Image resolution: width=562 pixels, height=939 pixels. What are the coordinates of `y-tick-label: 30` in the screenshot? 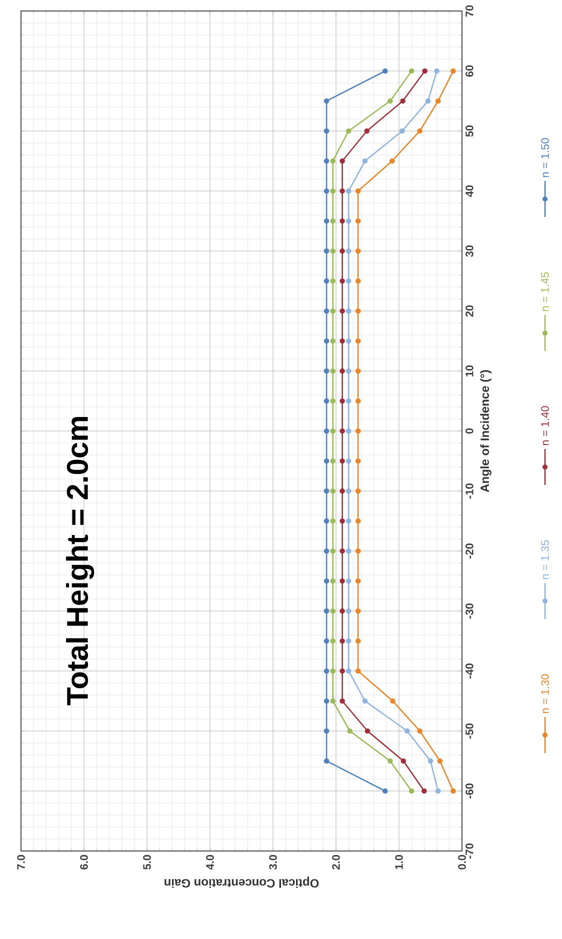 It's located at (470, 251).